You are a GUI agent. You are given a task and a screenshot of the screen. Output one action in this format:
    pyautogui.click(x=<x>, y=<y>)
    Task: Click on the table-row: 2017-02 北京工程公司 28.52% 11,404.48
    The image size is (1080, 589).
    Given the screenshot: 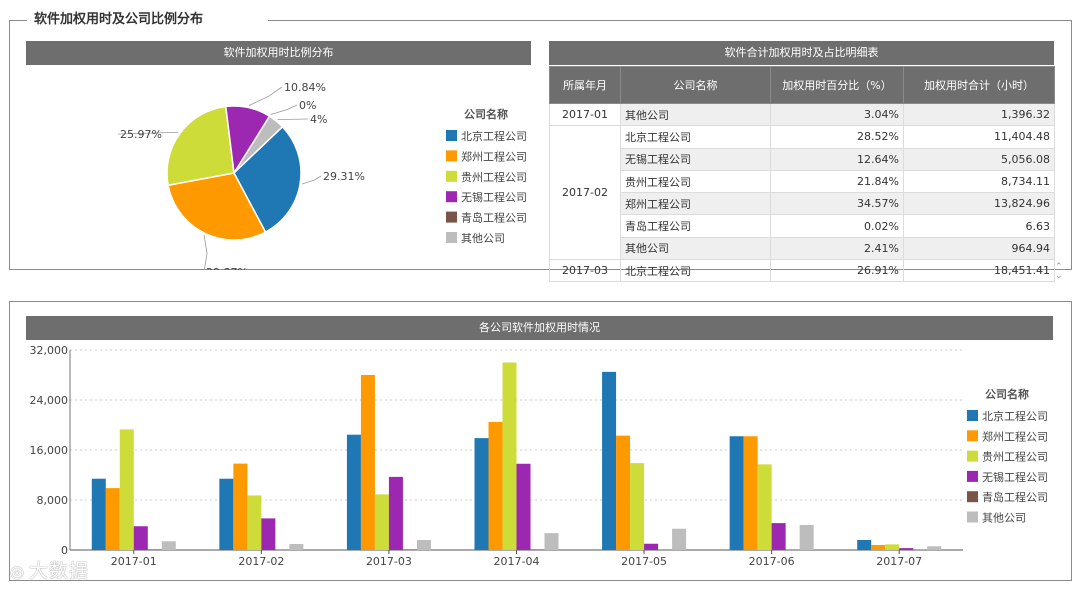 What is the action you would take?
    pyautogui.click(x=802, y=193)
    